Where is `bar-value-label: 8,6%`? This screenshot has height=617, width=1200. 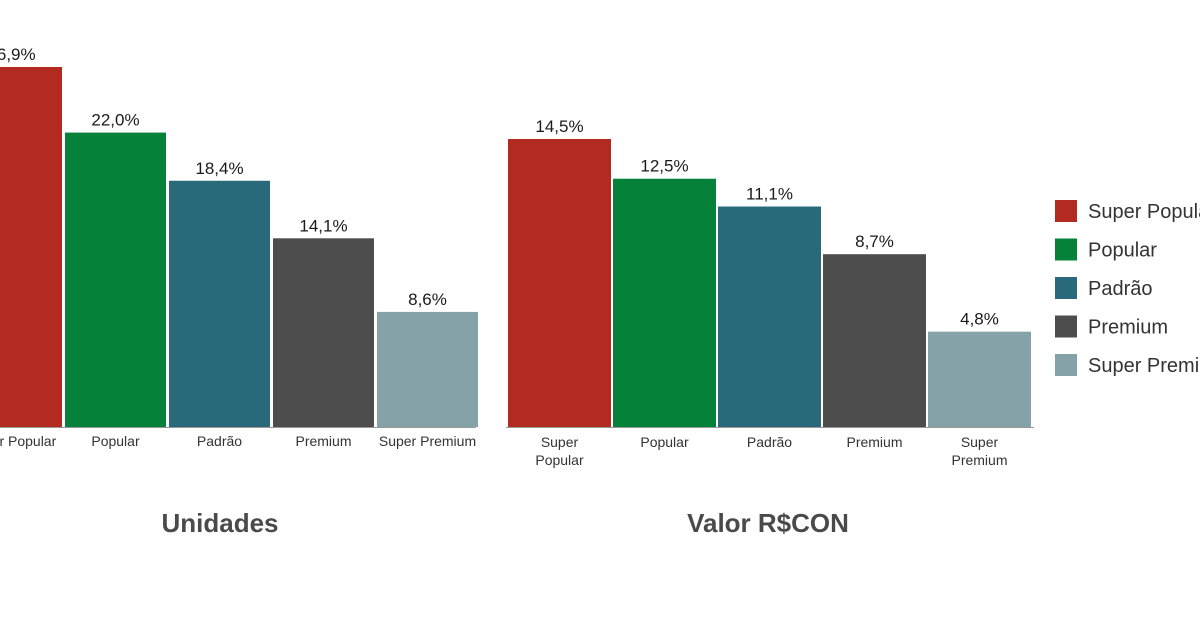 bar-value-label: 8,6% is located at coordinates (427, 299).